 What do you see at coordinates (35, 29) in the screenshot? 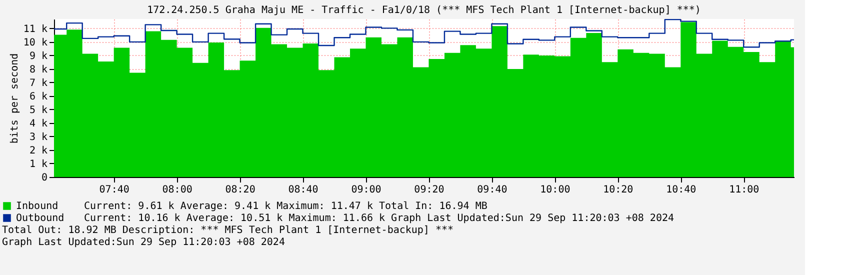
I see `y-tick-label: 11 k` at bounding box center [35, 29].